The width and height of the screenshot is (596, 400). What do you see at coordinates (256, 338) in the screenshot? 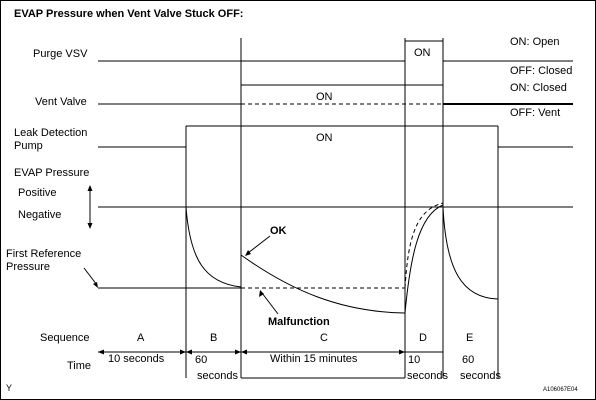
I see `sequence-row: Sequence A B C D E` at bounding box center [256, 338].